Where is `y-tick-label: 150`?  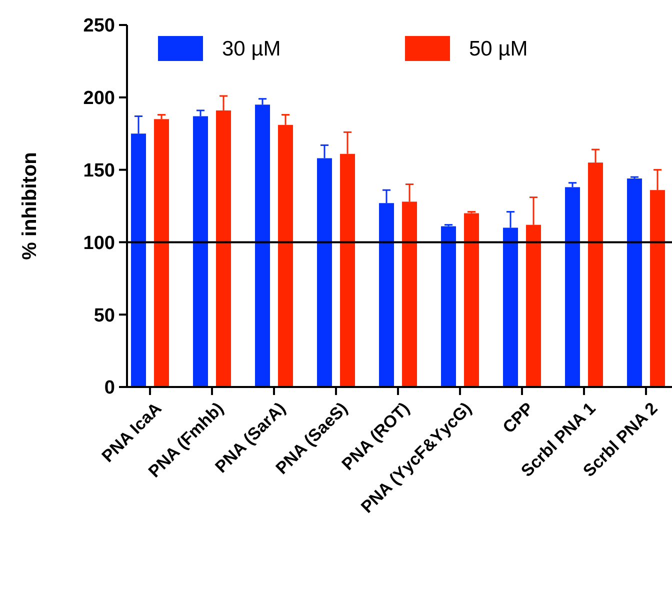 y-tick-label: 150 is located at coordinates (99, 171).